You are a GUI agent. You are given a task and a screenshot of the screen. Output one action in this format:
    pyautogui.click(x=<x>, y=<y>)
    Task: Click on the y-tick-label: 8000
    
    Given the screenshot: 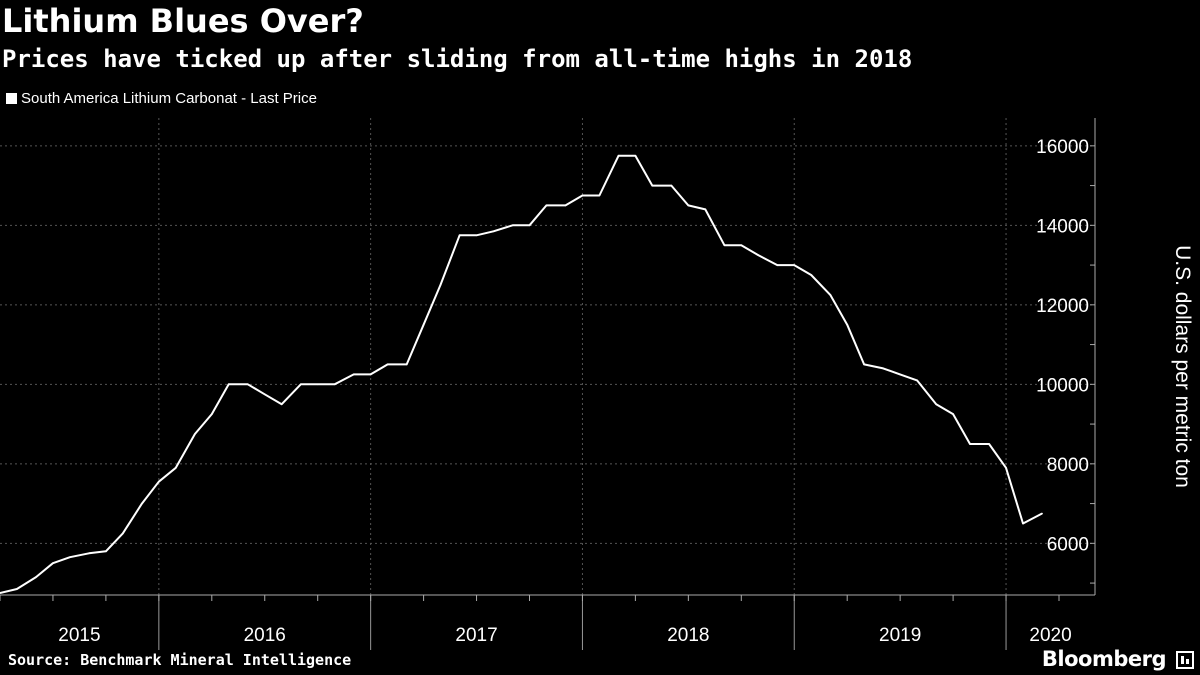 What is the action you would take?
    pyautogui.click(x=1068, y=465)
    